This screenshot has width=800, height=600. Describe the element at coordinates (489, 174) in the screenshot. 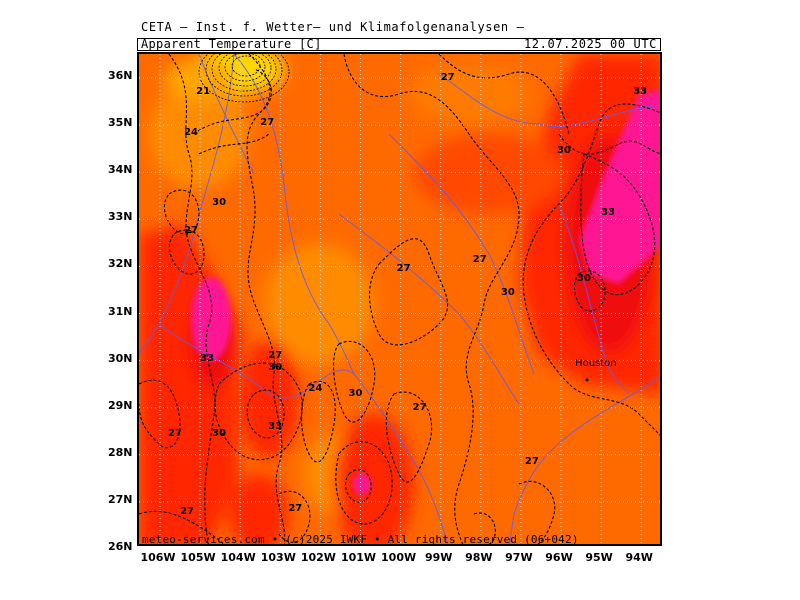

I see `warm-zone-north-central` at that location.